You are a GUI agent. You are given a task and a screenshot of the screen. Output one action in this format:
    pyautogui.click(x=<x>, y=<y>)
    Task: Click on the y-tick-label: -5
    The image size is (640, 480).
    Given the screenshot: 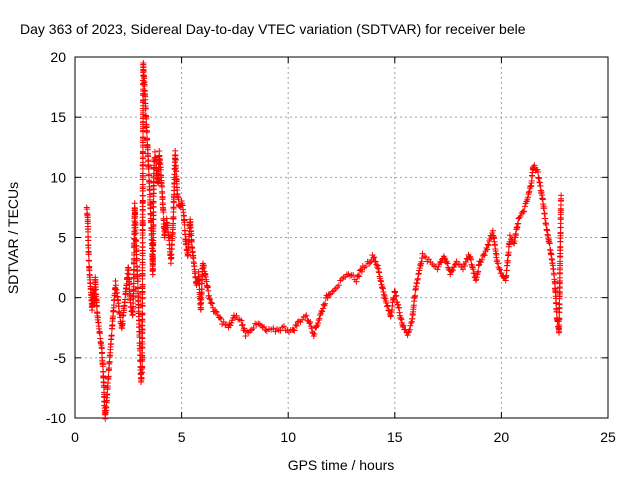 What is the action you would take?
    pyautogui.click(x=60, y=358)
    